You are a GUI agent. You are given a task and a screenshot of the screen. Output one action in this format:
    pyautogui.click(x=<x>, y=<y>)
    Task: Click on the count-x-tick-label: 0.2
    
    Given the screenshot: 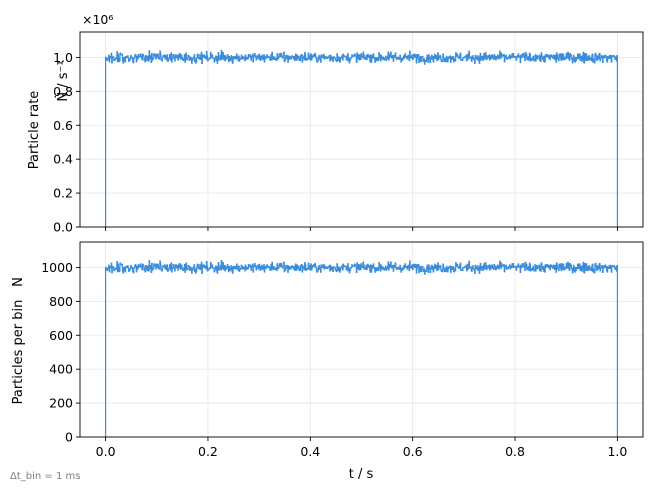 What is the action you would take?
    pyautogui.click(x=208, y=451)
    